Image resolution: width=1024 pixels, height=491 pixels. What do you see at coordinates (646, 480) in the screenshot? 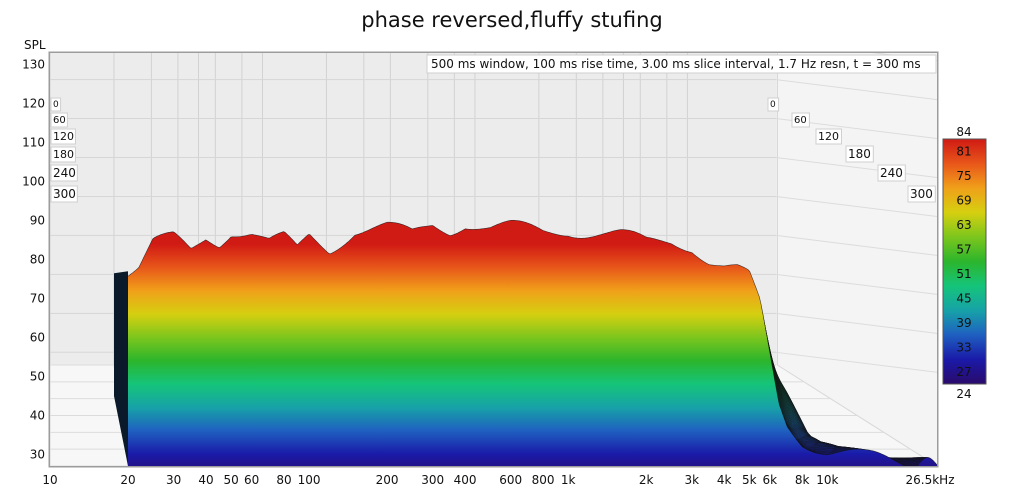
I see `x-tick-label: 2k` at bounding box center [646, 480].